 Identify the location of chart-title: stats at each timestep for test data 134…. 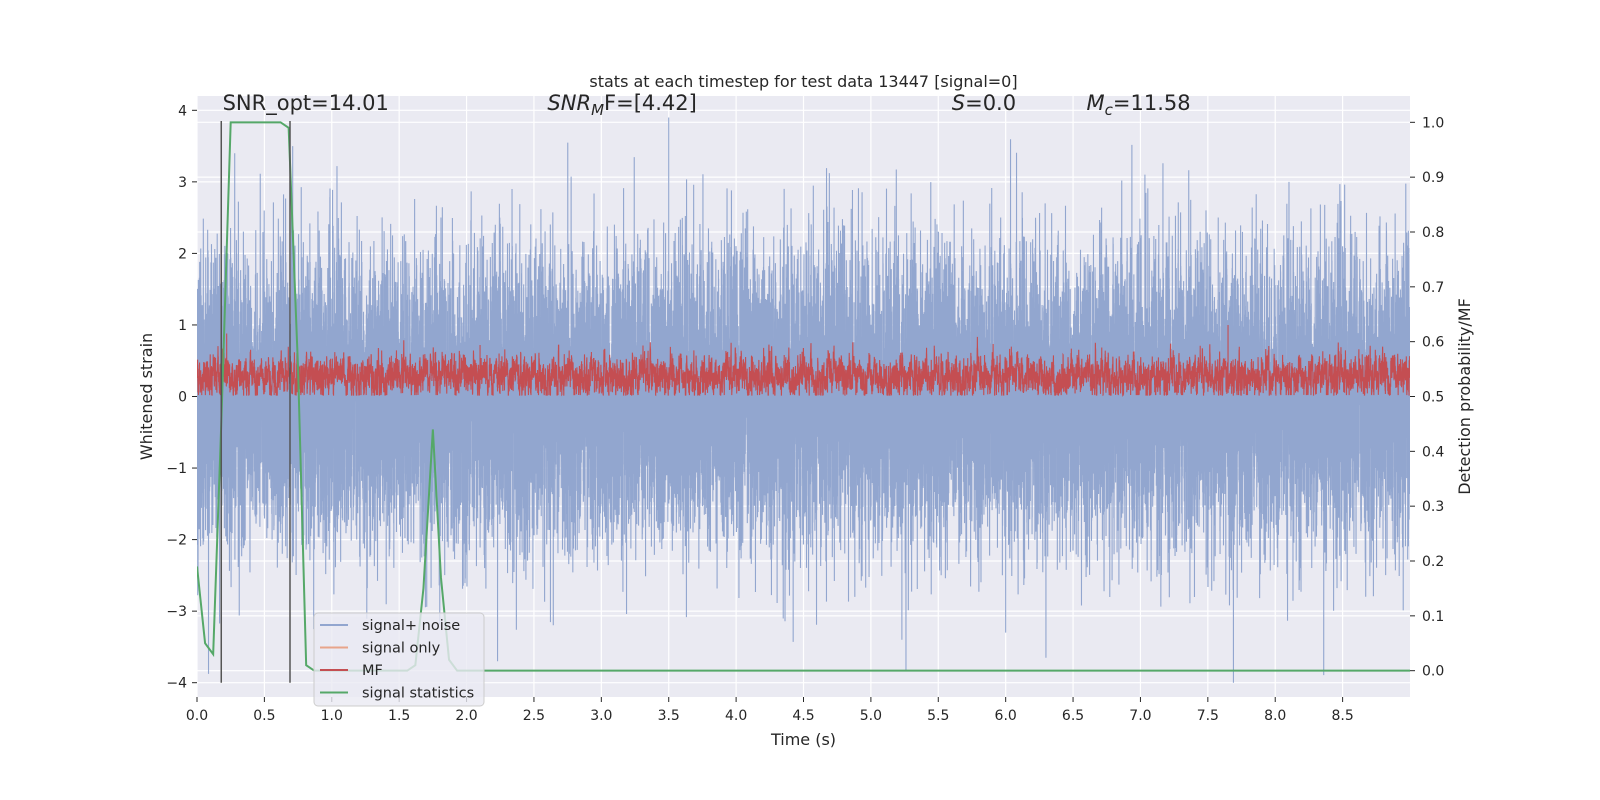
(803, 81).